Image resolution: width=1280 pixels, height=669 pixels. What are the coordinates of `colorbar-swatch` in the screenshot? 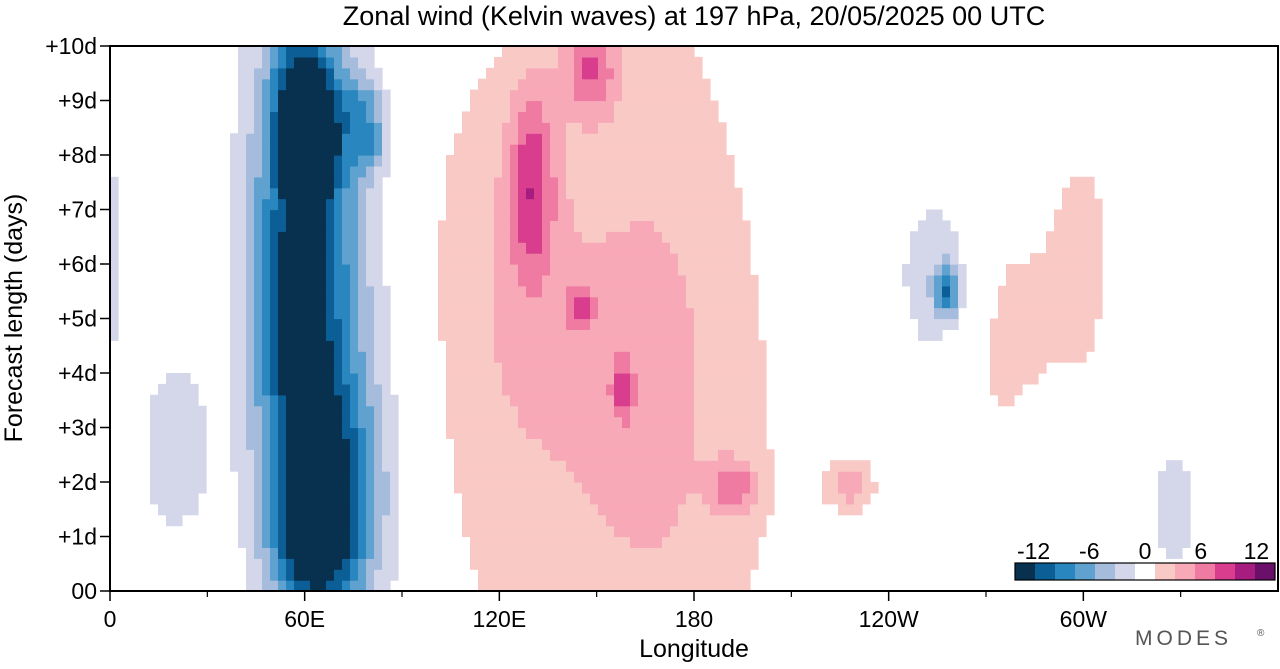 It's located at (1085, 571).